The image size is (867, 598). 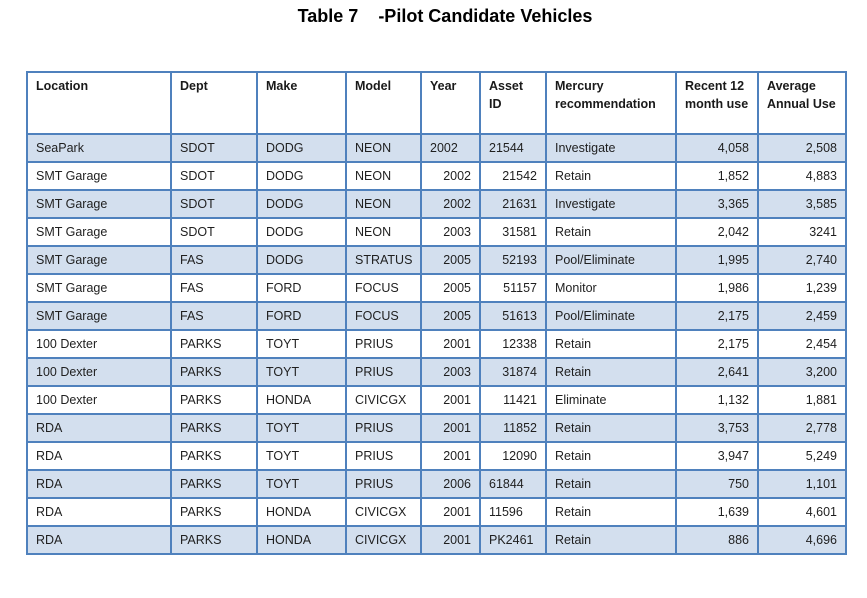 I want to click on table-row: RDA PARKS TOYT PRIUS 2006 61844 Retain 750 1,101, so click(x=436, y=484).